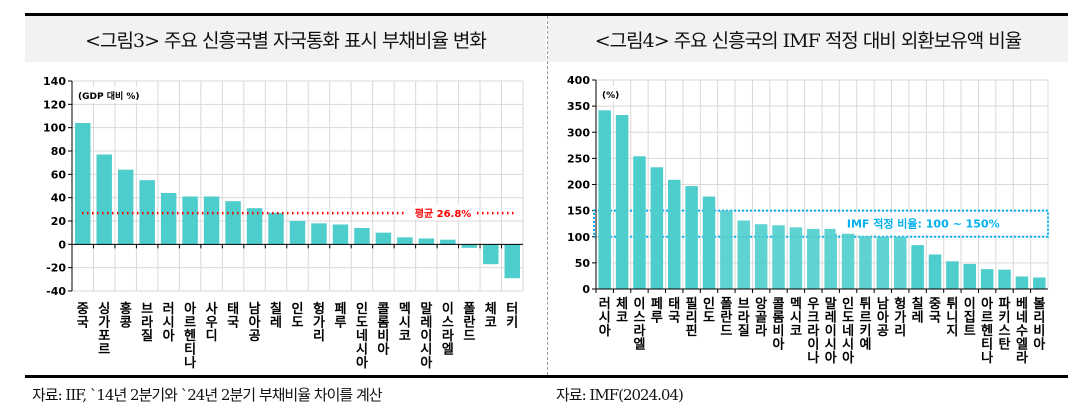  I want to click on y-tick-label: 250, so click(578, 158).